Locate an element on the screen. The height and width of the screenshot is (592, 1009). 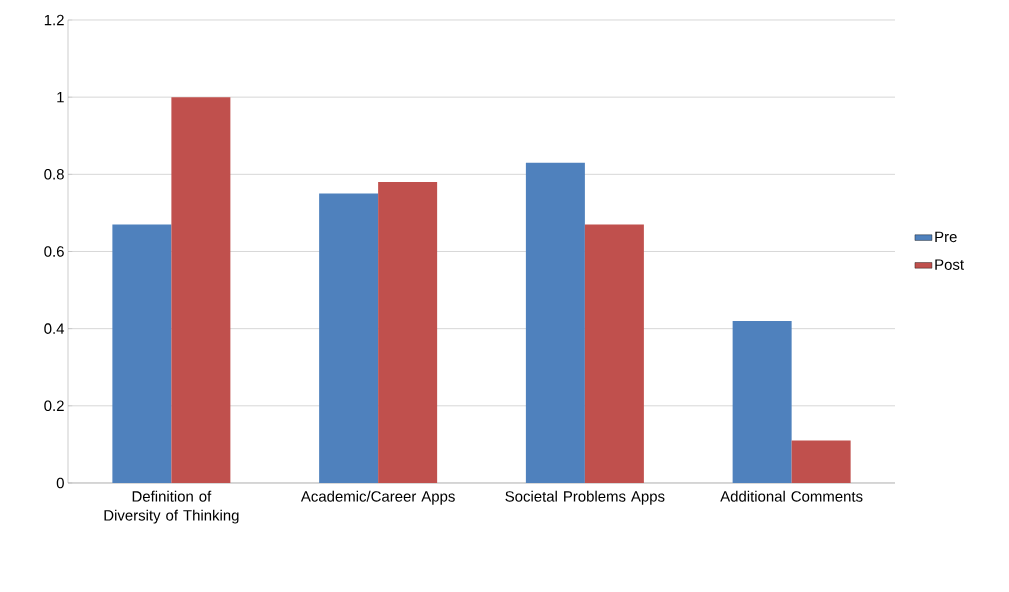
x-tick-label: Additional Comments is located at coordinates (791, 496).